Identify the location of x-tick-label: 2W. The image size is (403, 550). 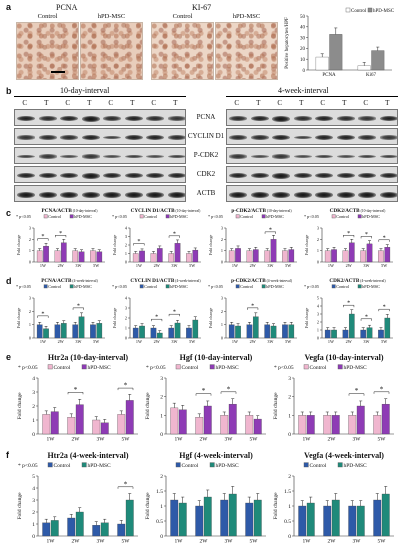
(61, 265).